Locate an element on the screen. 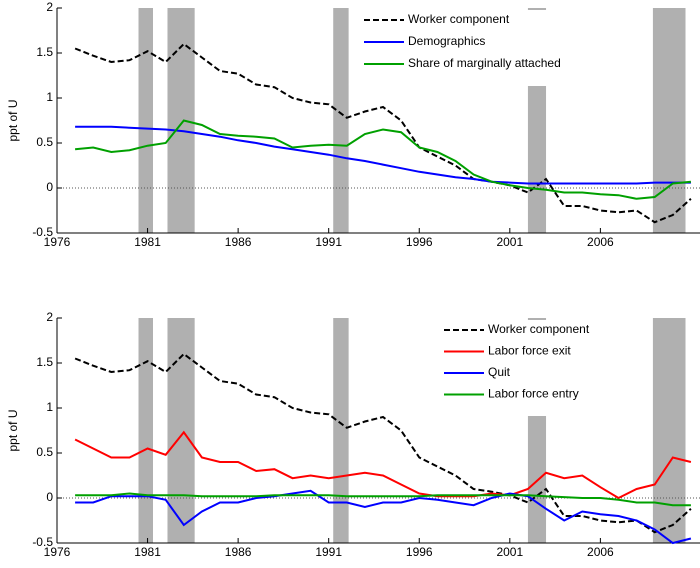 The image size is (700, 568). legend-label: Labor force entry is located at coordinates (533, 394).